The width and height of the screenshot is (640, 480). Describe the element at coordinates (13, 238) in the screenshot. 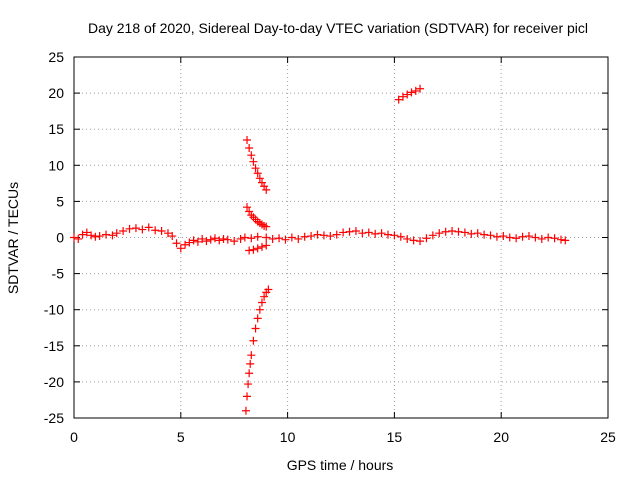

I see `y-axis-label: SDTVAR / TECUs` at that location.